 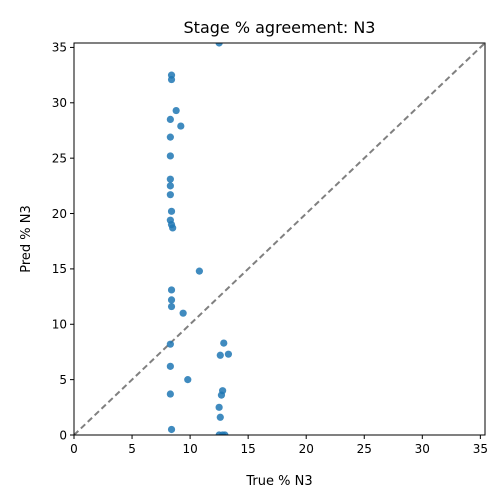 I want to click on x-tick-label: 10, so click(x=189, y=449).